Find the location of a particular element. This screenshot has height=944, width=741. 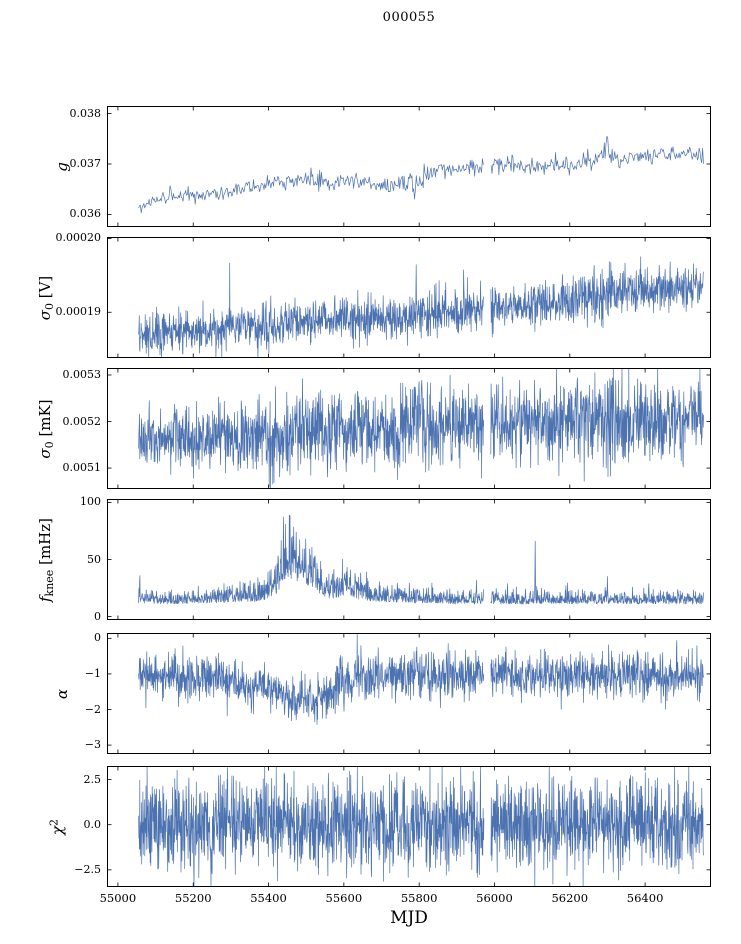

y-tick-label-g: 0.037 is located at coordinates (85, 163).